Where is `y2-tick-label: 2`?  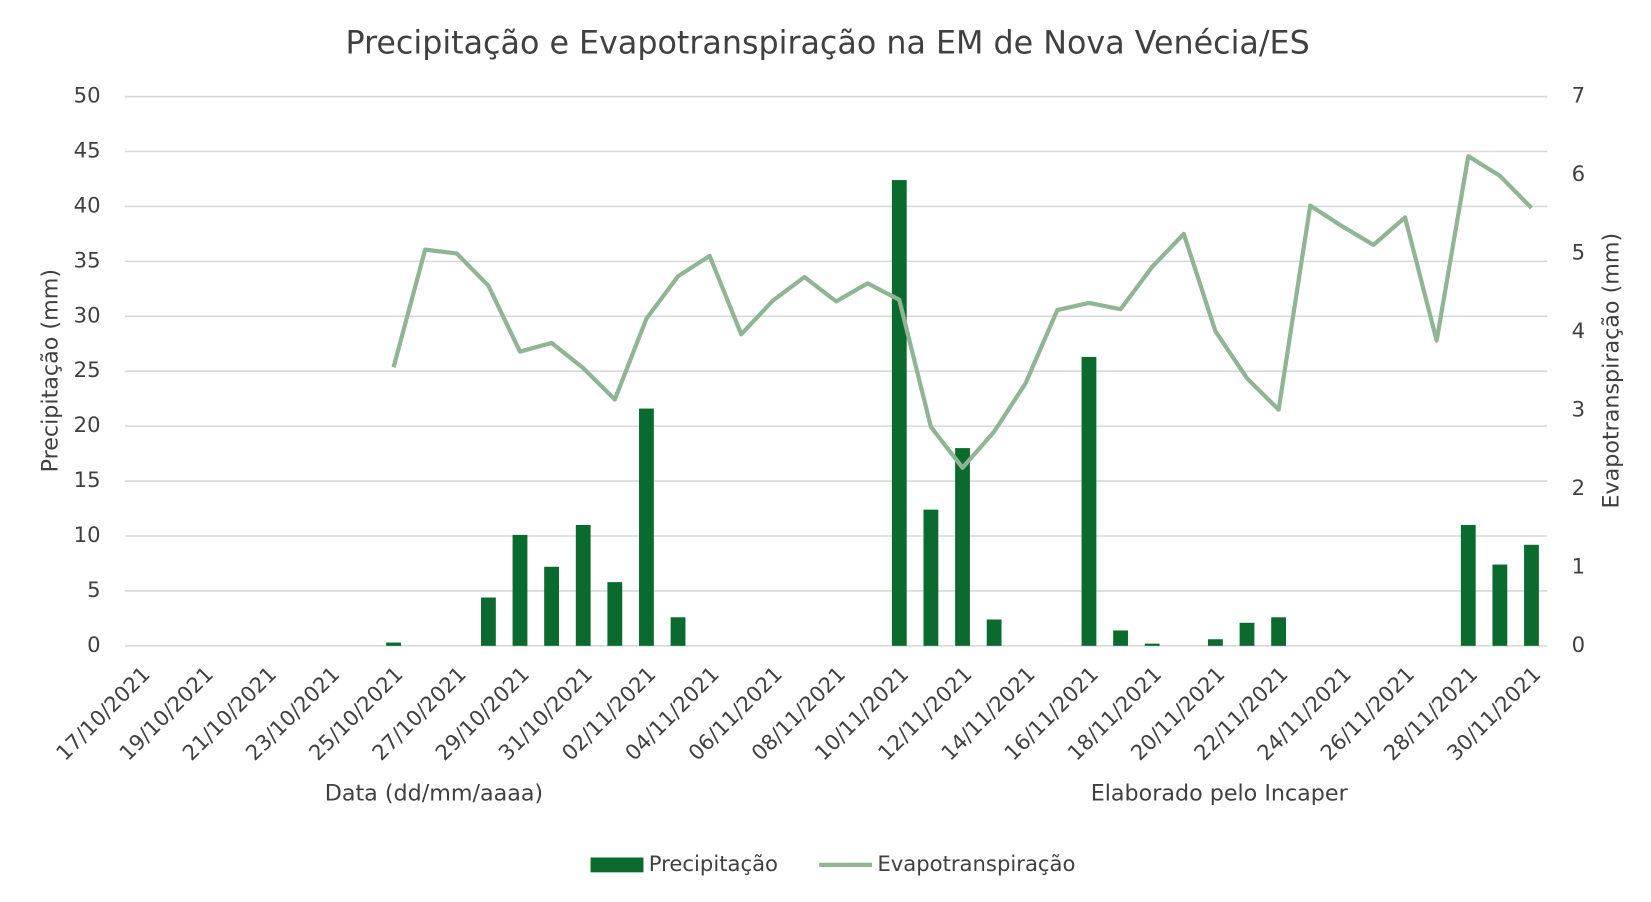
y2-tick-label: 2 is located at coordinates (1578, 487).